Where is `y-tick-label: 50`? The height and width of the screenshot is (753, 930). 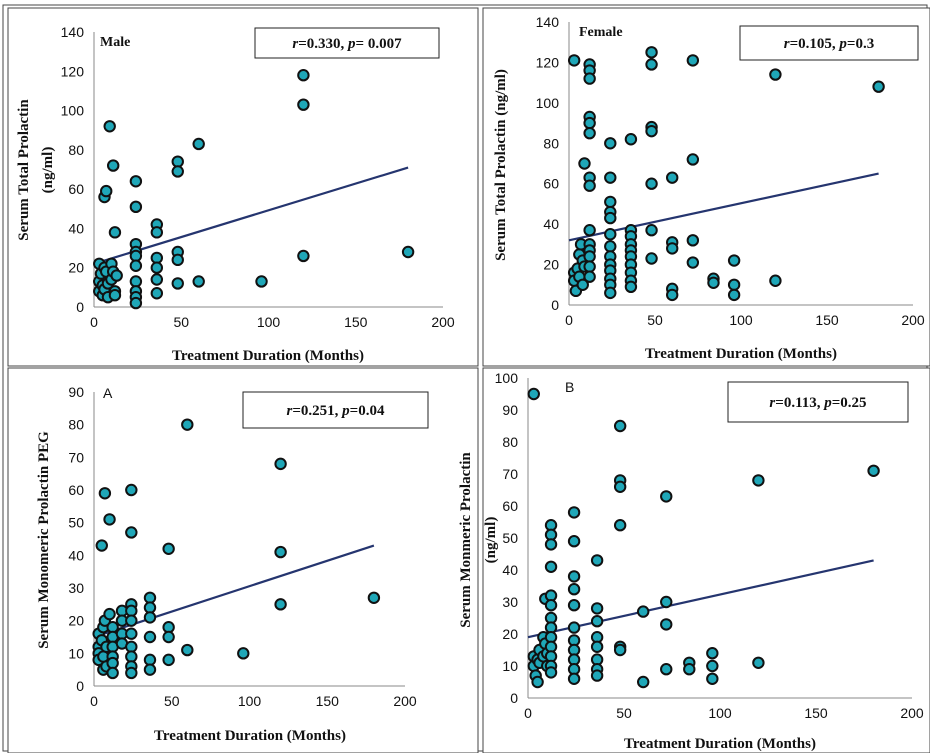 y-tick-label: 50 is located at coordinates (510, 538).